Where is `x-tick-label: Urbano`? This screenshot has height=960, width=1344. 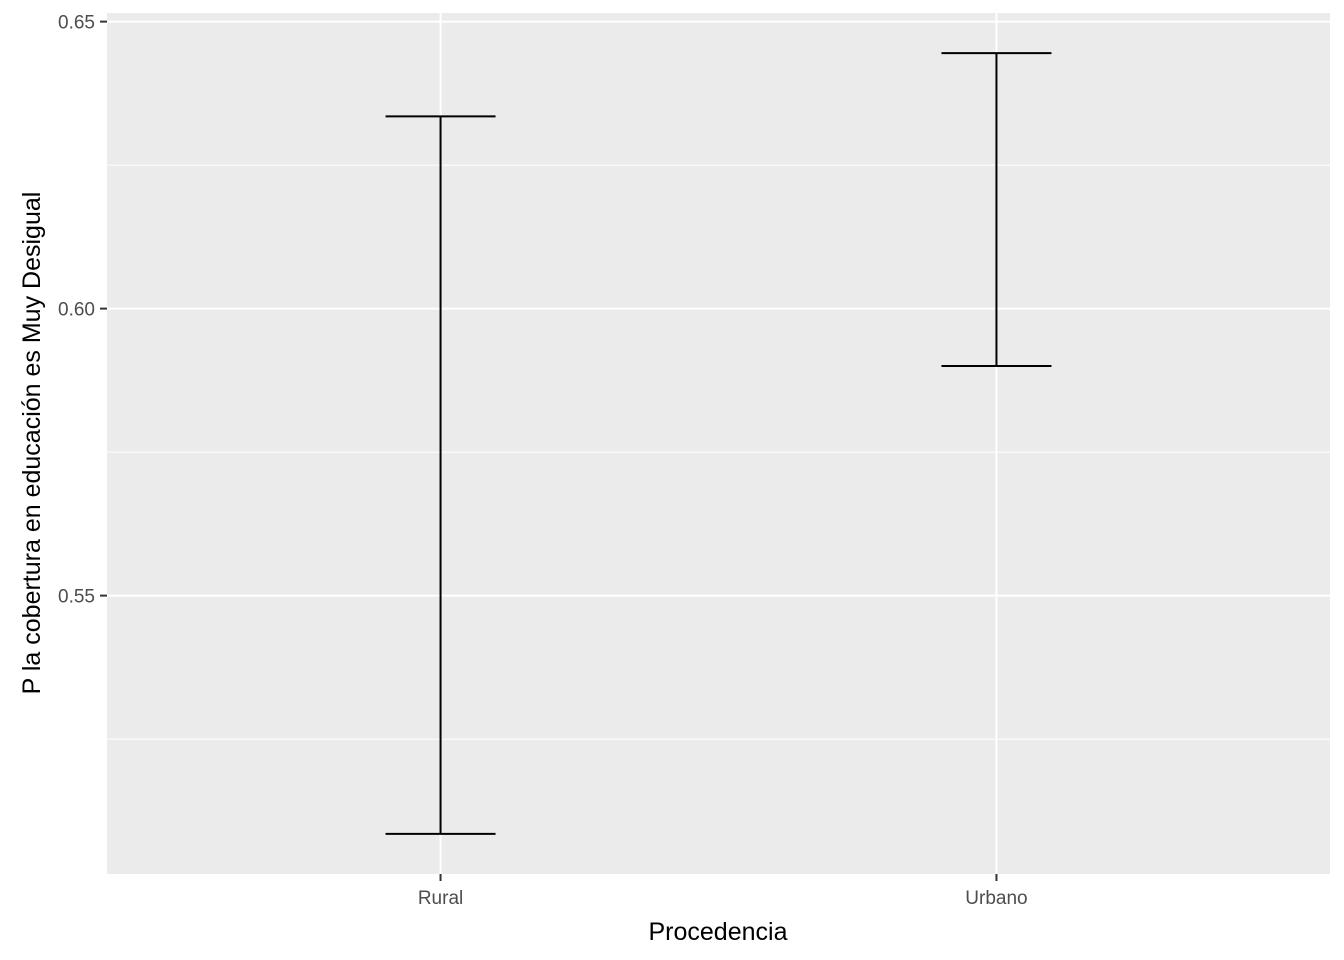 x-tick-label: Urbano is located at coordinates (996, 898).